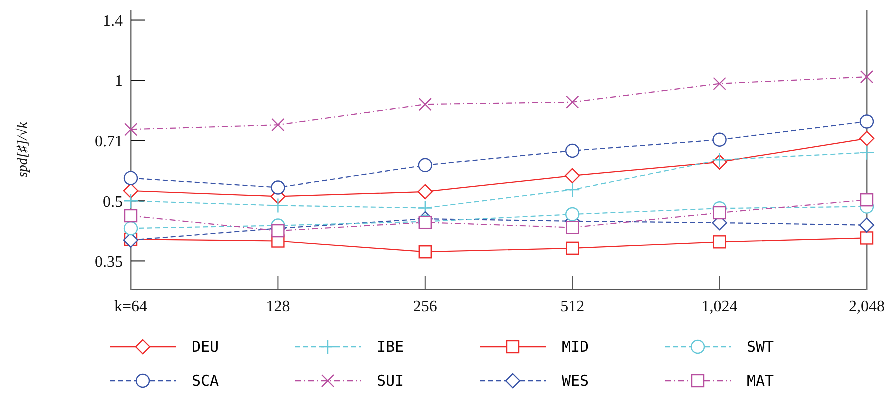  I want to click on x-tick-label: 1,024, so click(720, 307).